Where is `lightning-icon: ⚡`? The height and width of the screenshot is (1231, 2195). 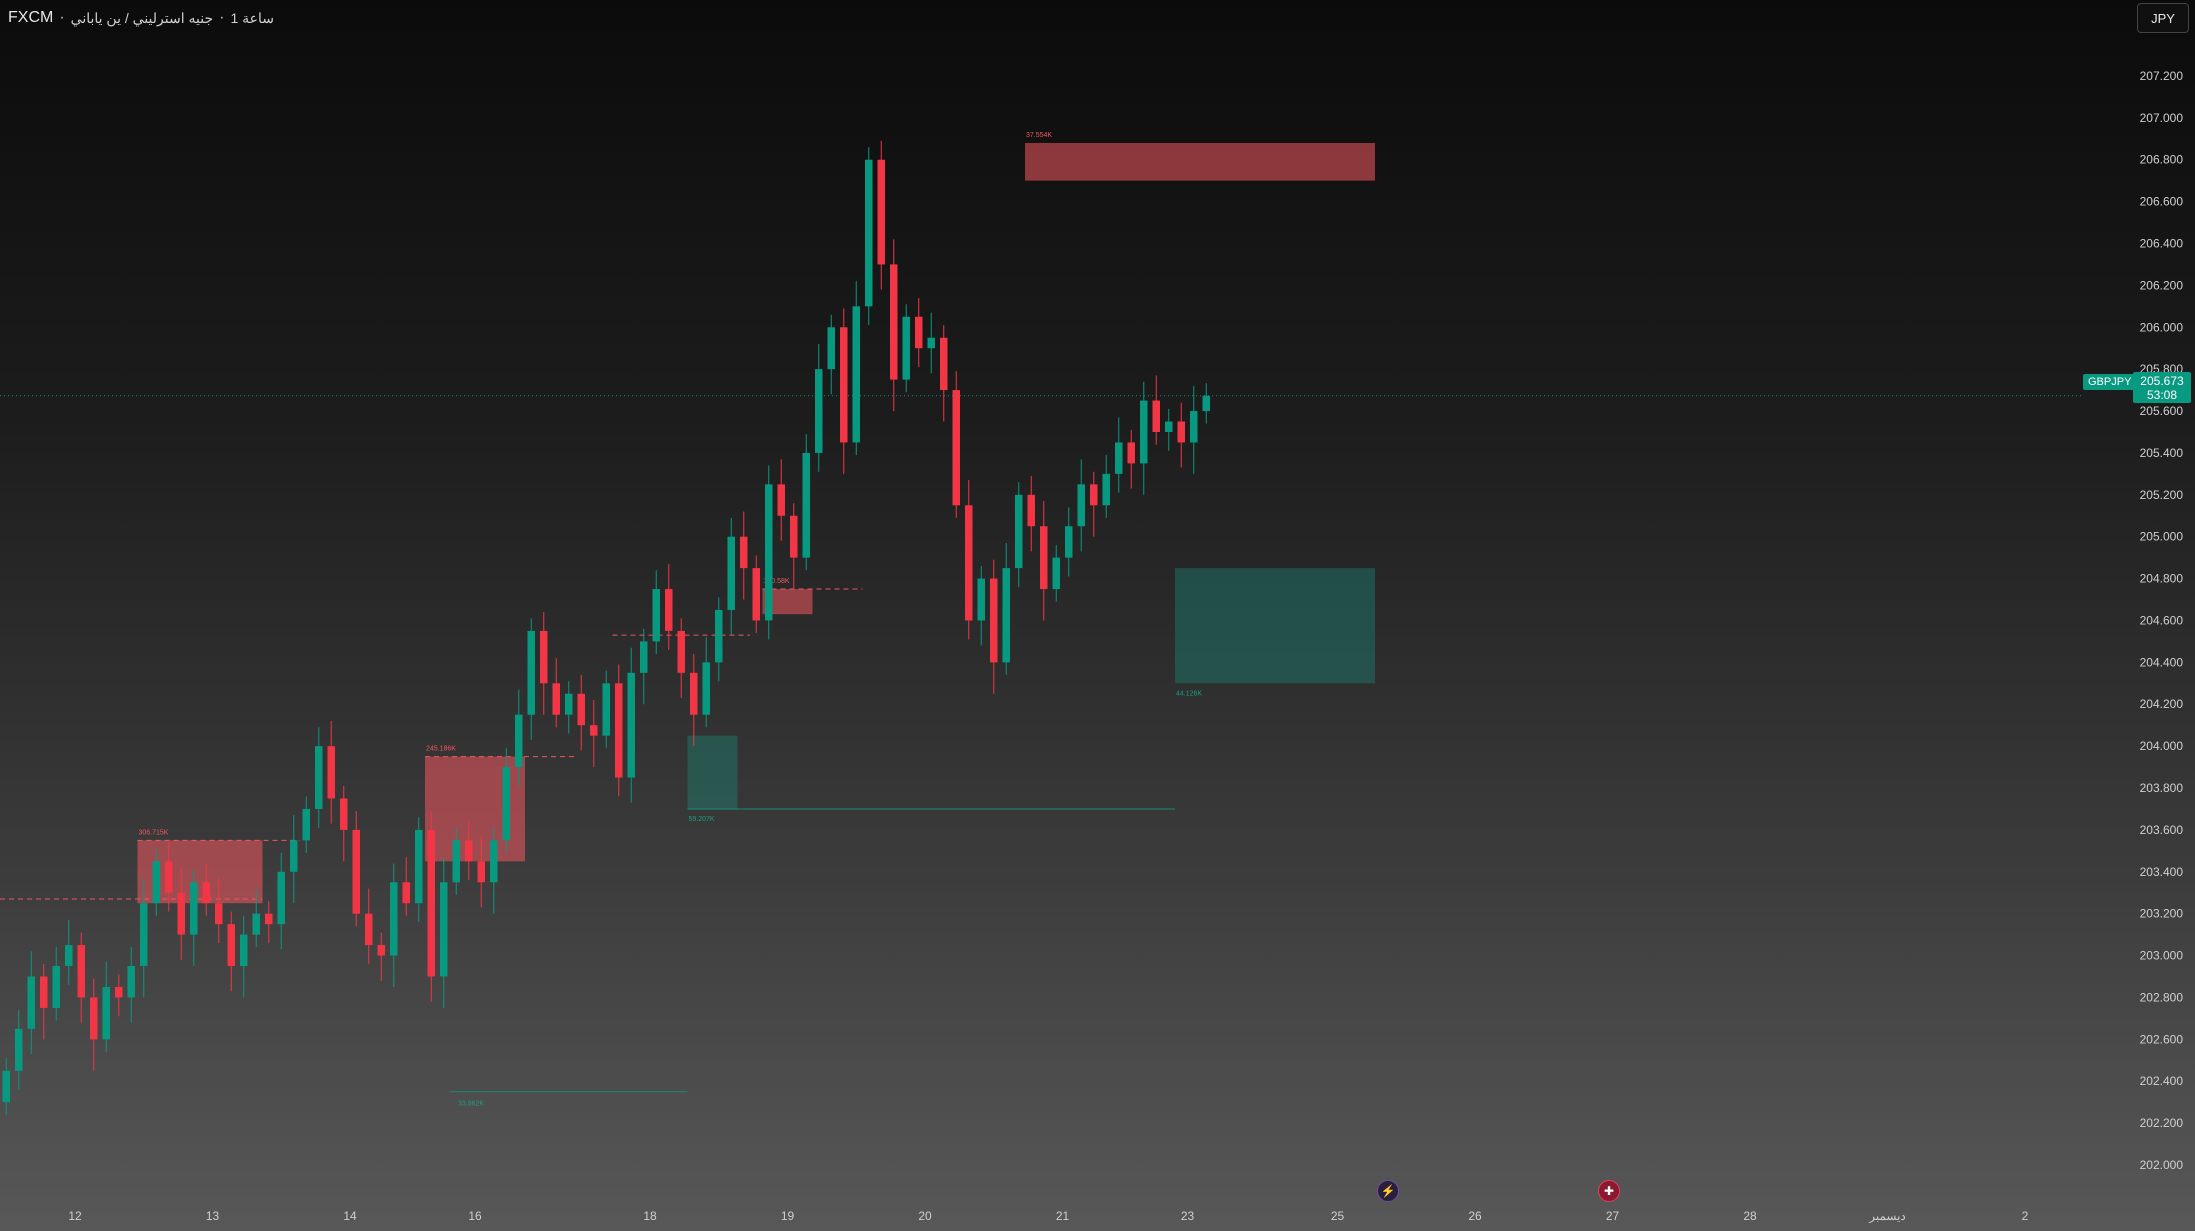 lightning-icon: ⚡ is located at coordinates (1388, 1191).